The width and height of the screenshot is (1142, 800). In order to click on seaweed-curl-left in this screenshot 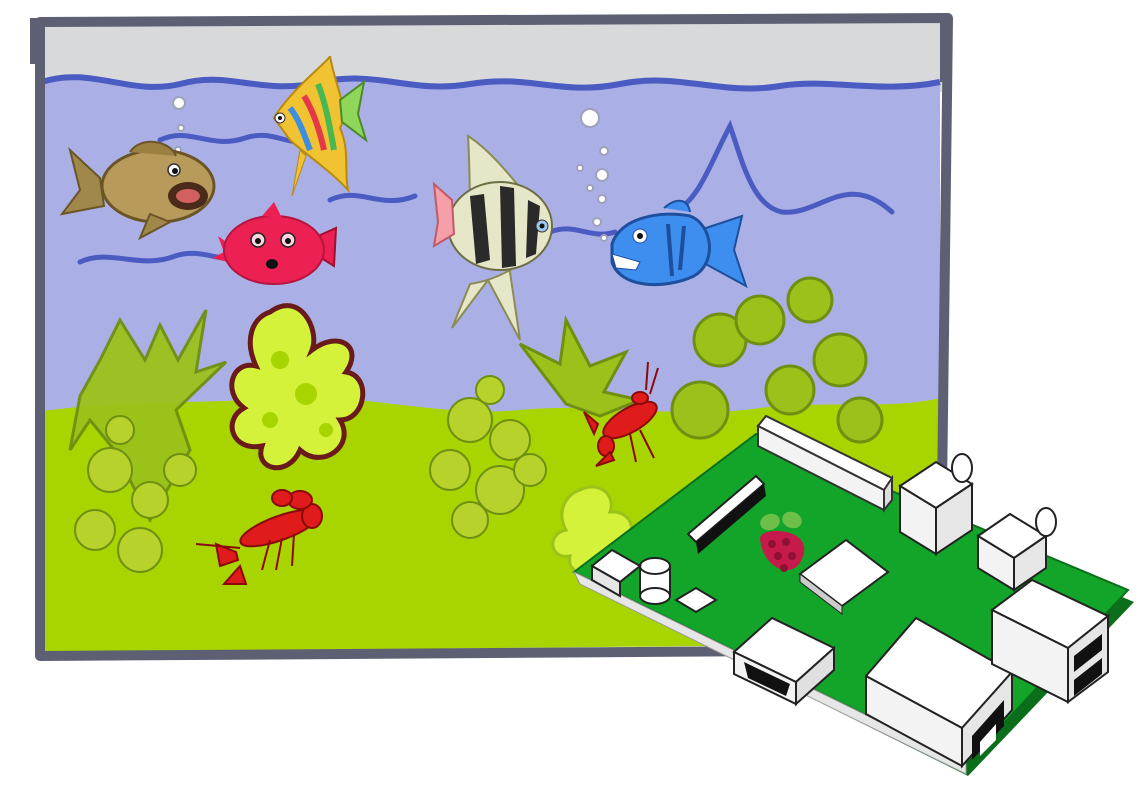, I will do `click(135, 494)`.